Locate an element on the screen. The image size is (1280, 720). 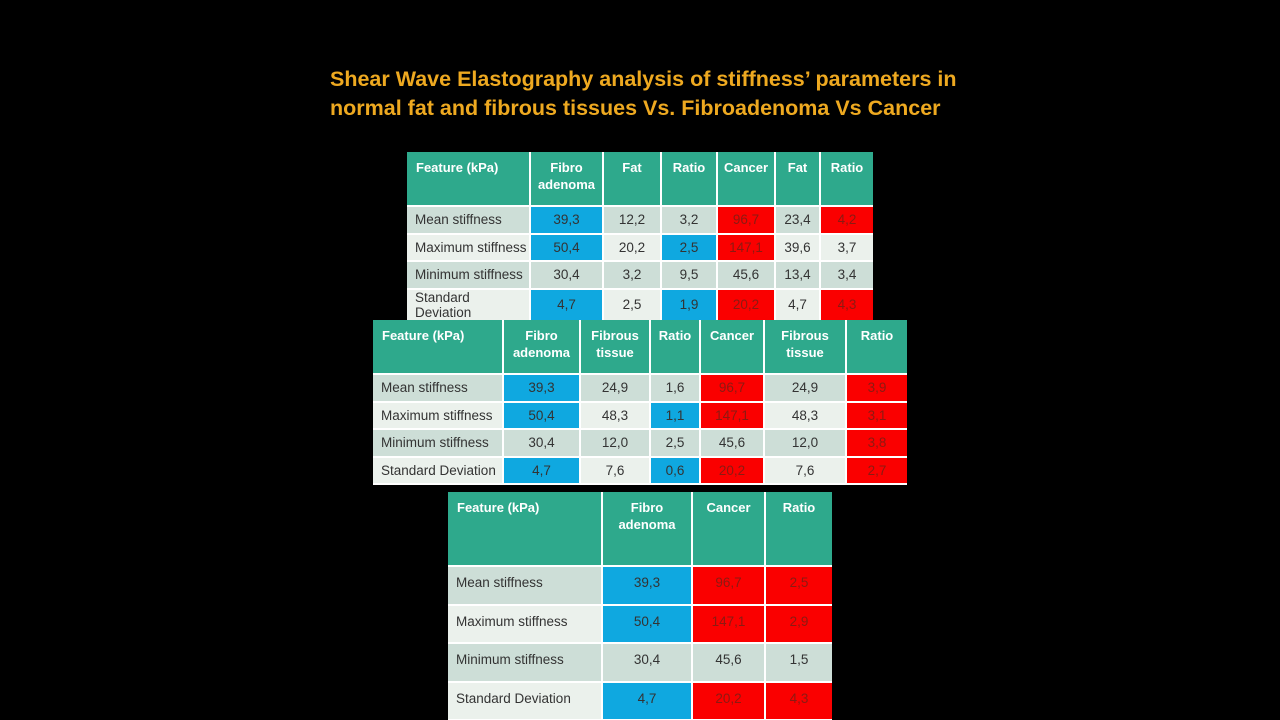
table-row: Standard Deviation 4,7 20,2 4,3 is located at coordinates (640, 701).